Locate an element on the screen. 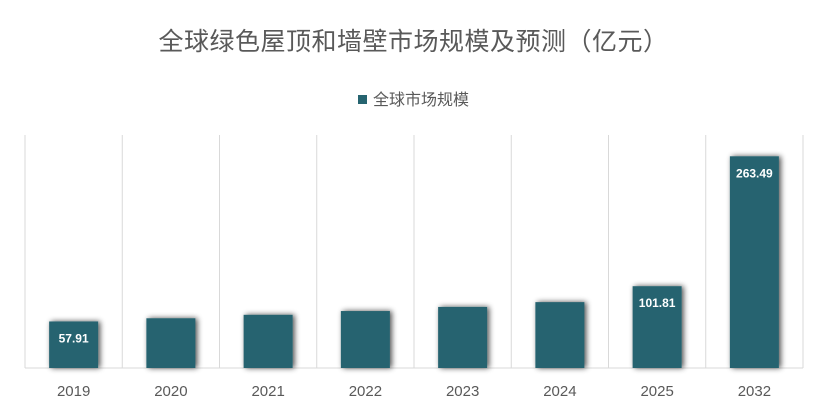 This screenshot has width=827, height=413. bar-2023 is located at coordinates (463, 337).